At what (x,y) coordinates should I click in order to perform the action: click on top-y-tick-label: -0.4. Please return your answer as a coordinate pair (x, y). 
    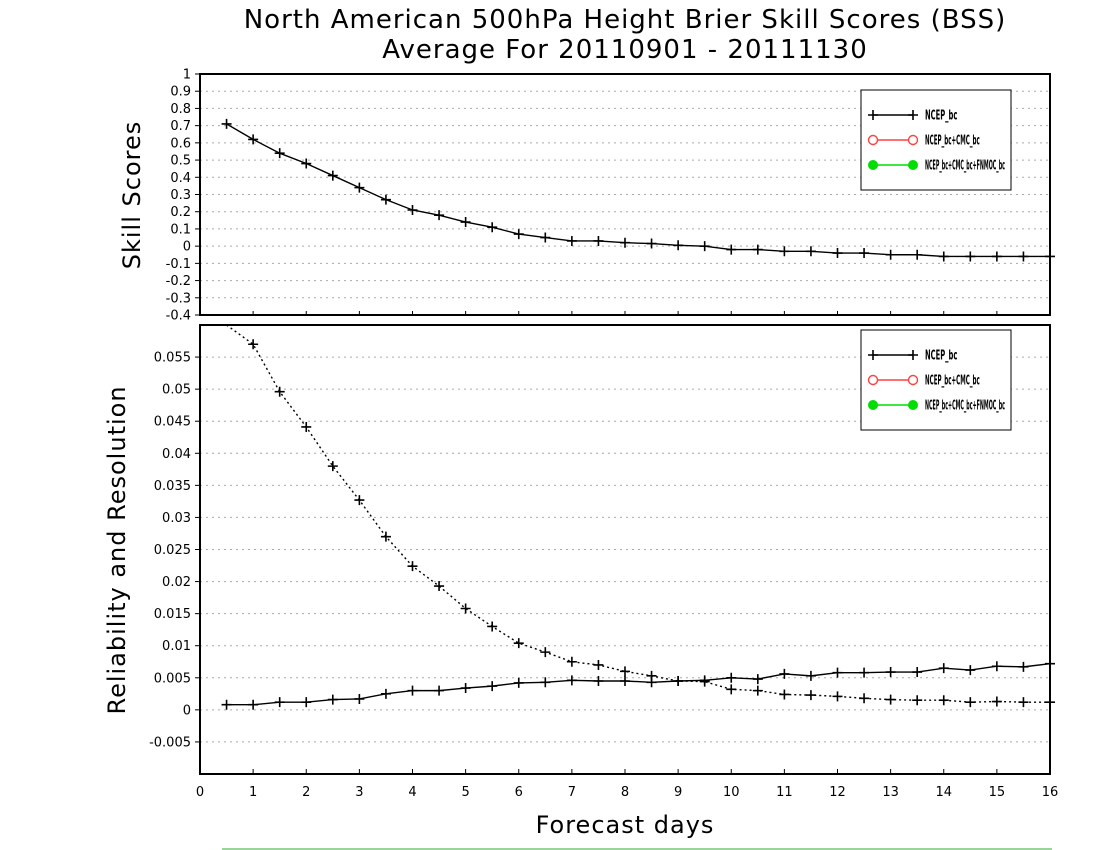
    Looking at the image, I should click on (178, 316).